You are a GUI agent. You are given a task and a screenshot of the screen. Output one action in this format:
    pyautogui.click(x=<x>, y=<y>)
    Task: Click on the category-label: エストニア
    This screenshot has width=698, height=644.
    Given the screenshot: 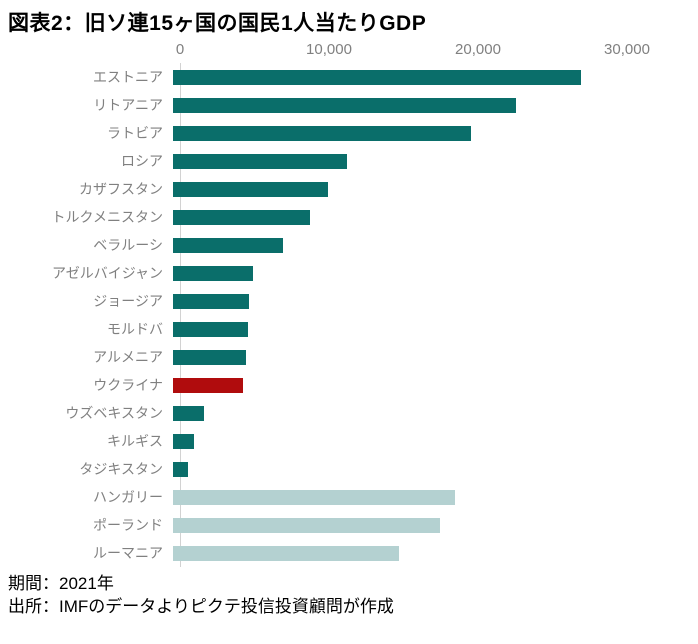 What is the action you would take?
    pyautogui.click(x=128, y=77)
    